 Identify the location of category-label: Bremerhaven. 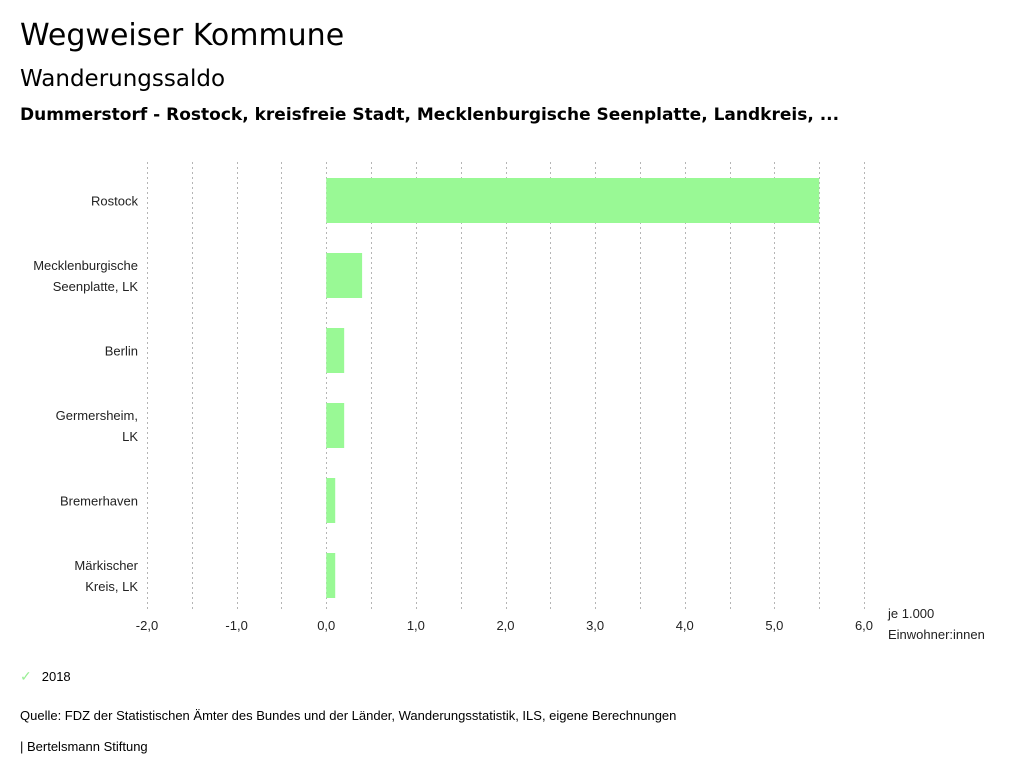
(99, 501).